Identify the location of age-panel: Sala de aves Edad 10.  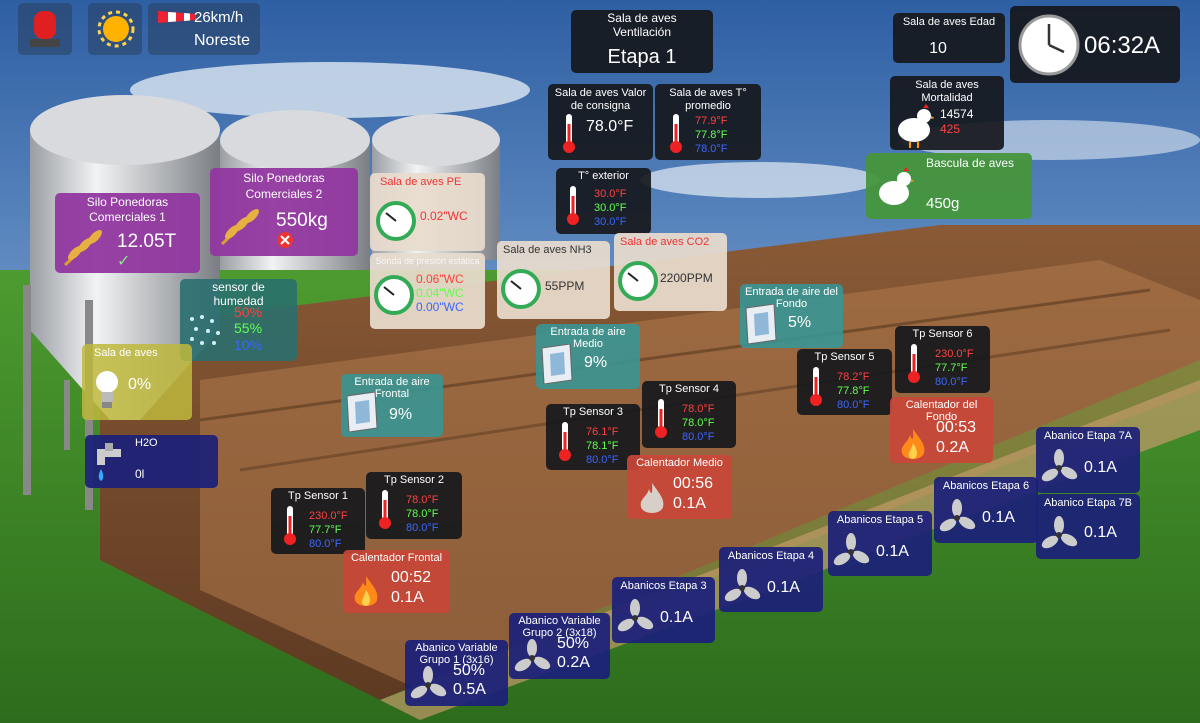
(949, 38).